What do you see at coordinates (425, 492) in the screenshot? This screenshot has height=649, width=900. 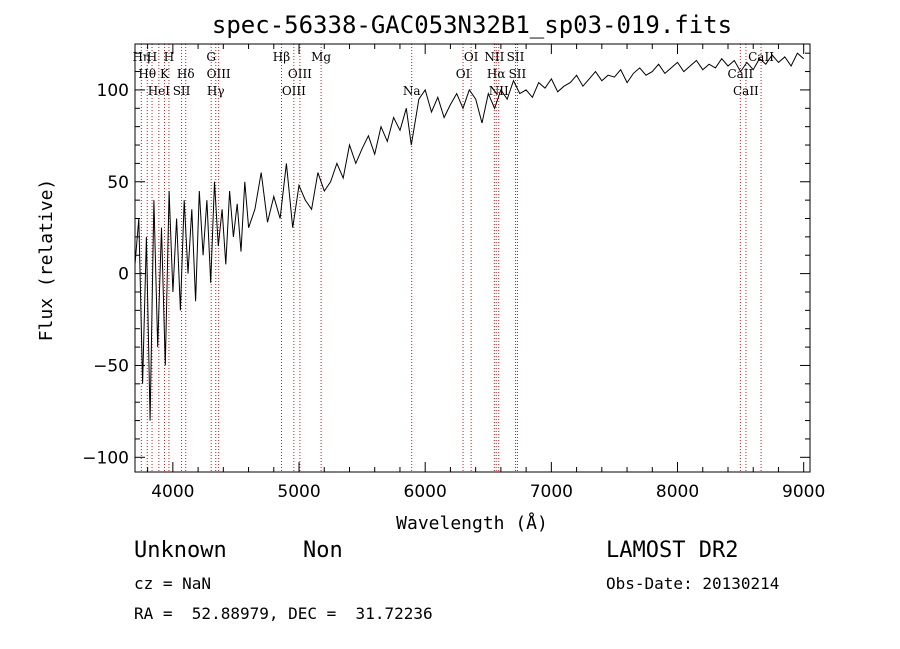 I see `x-tick-label: 6000` at bounding box center [425, 492].